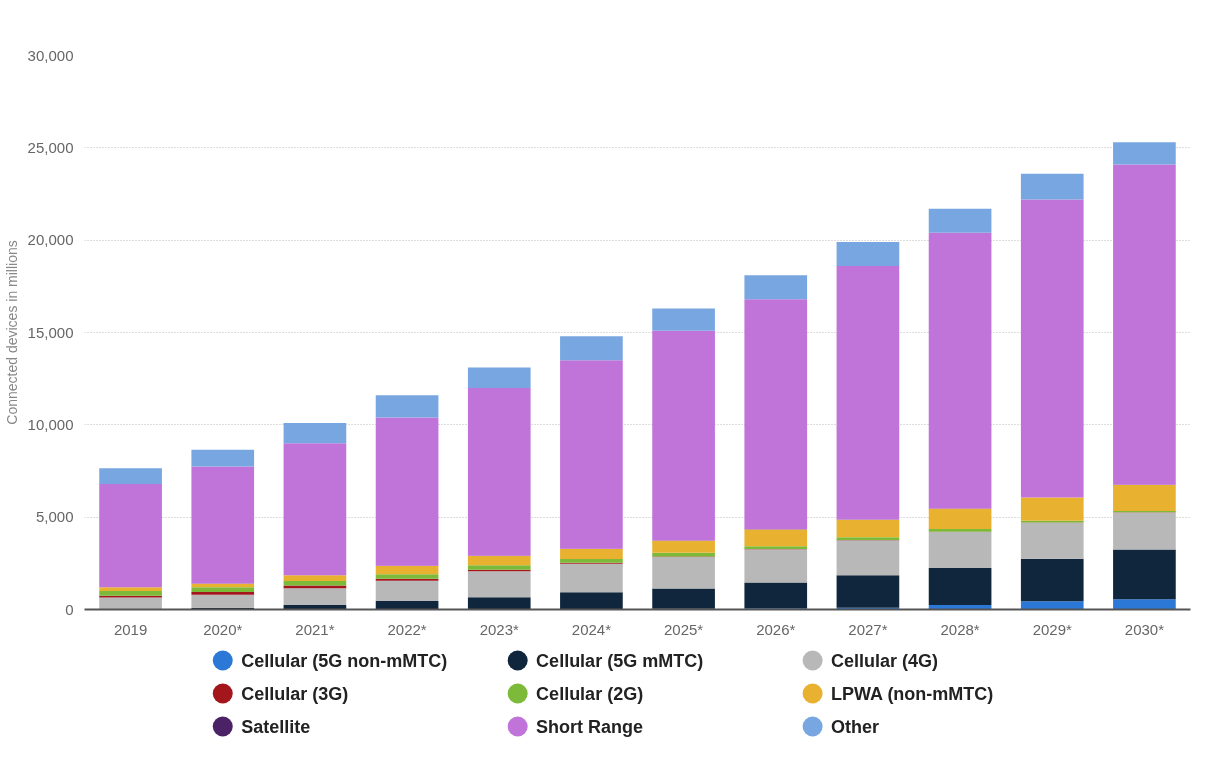 The height and width of the screenshot is (766, 1208). What do you see at coordinates (50, 240) in the screenshot?
I see `y-tick-label: 20,000` at bounding box center [50, 240].